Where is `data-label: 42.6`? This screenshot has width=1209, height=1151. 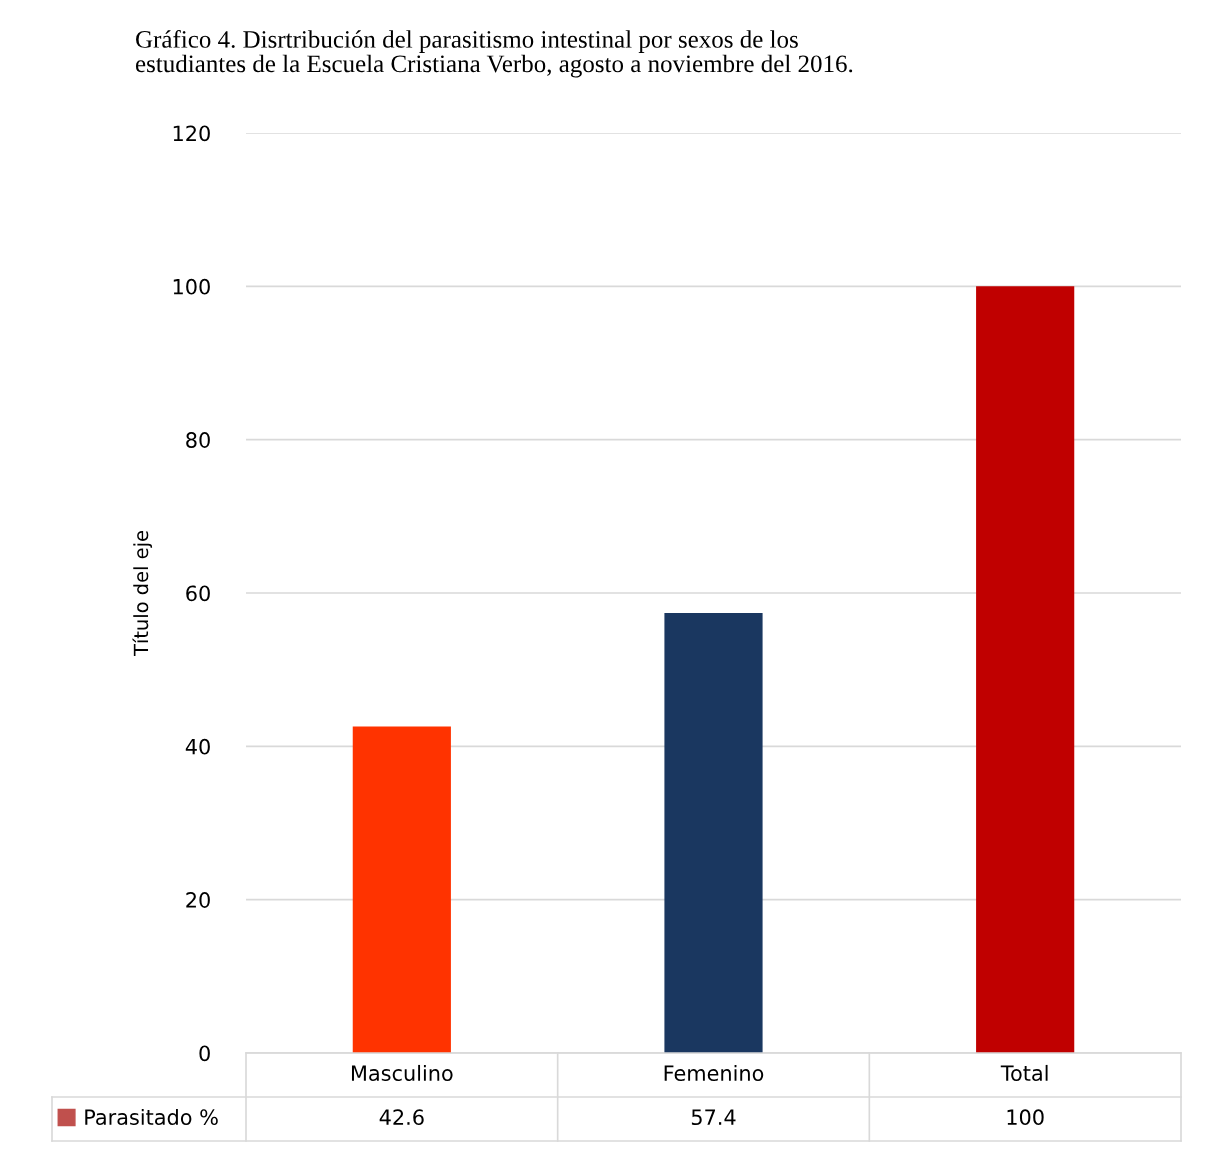
data-label: 42.6 is located at coordinates (401, 1117).